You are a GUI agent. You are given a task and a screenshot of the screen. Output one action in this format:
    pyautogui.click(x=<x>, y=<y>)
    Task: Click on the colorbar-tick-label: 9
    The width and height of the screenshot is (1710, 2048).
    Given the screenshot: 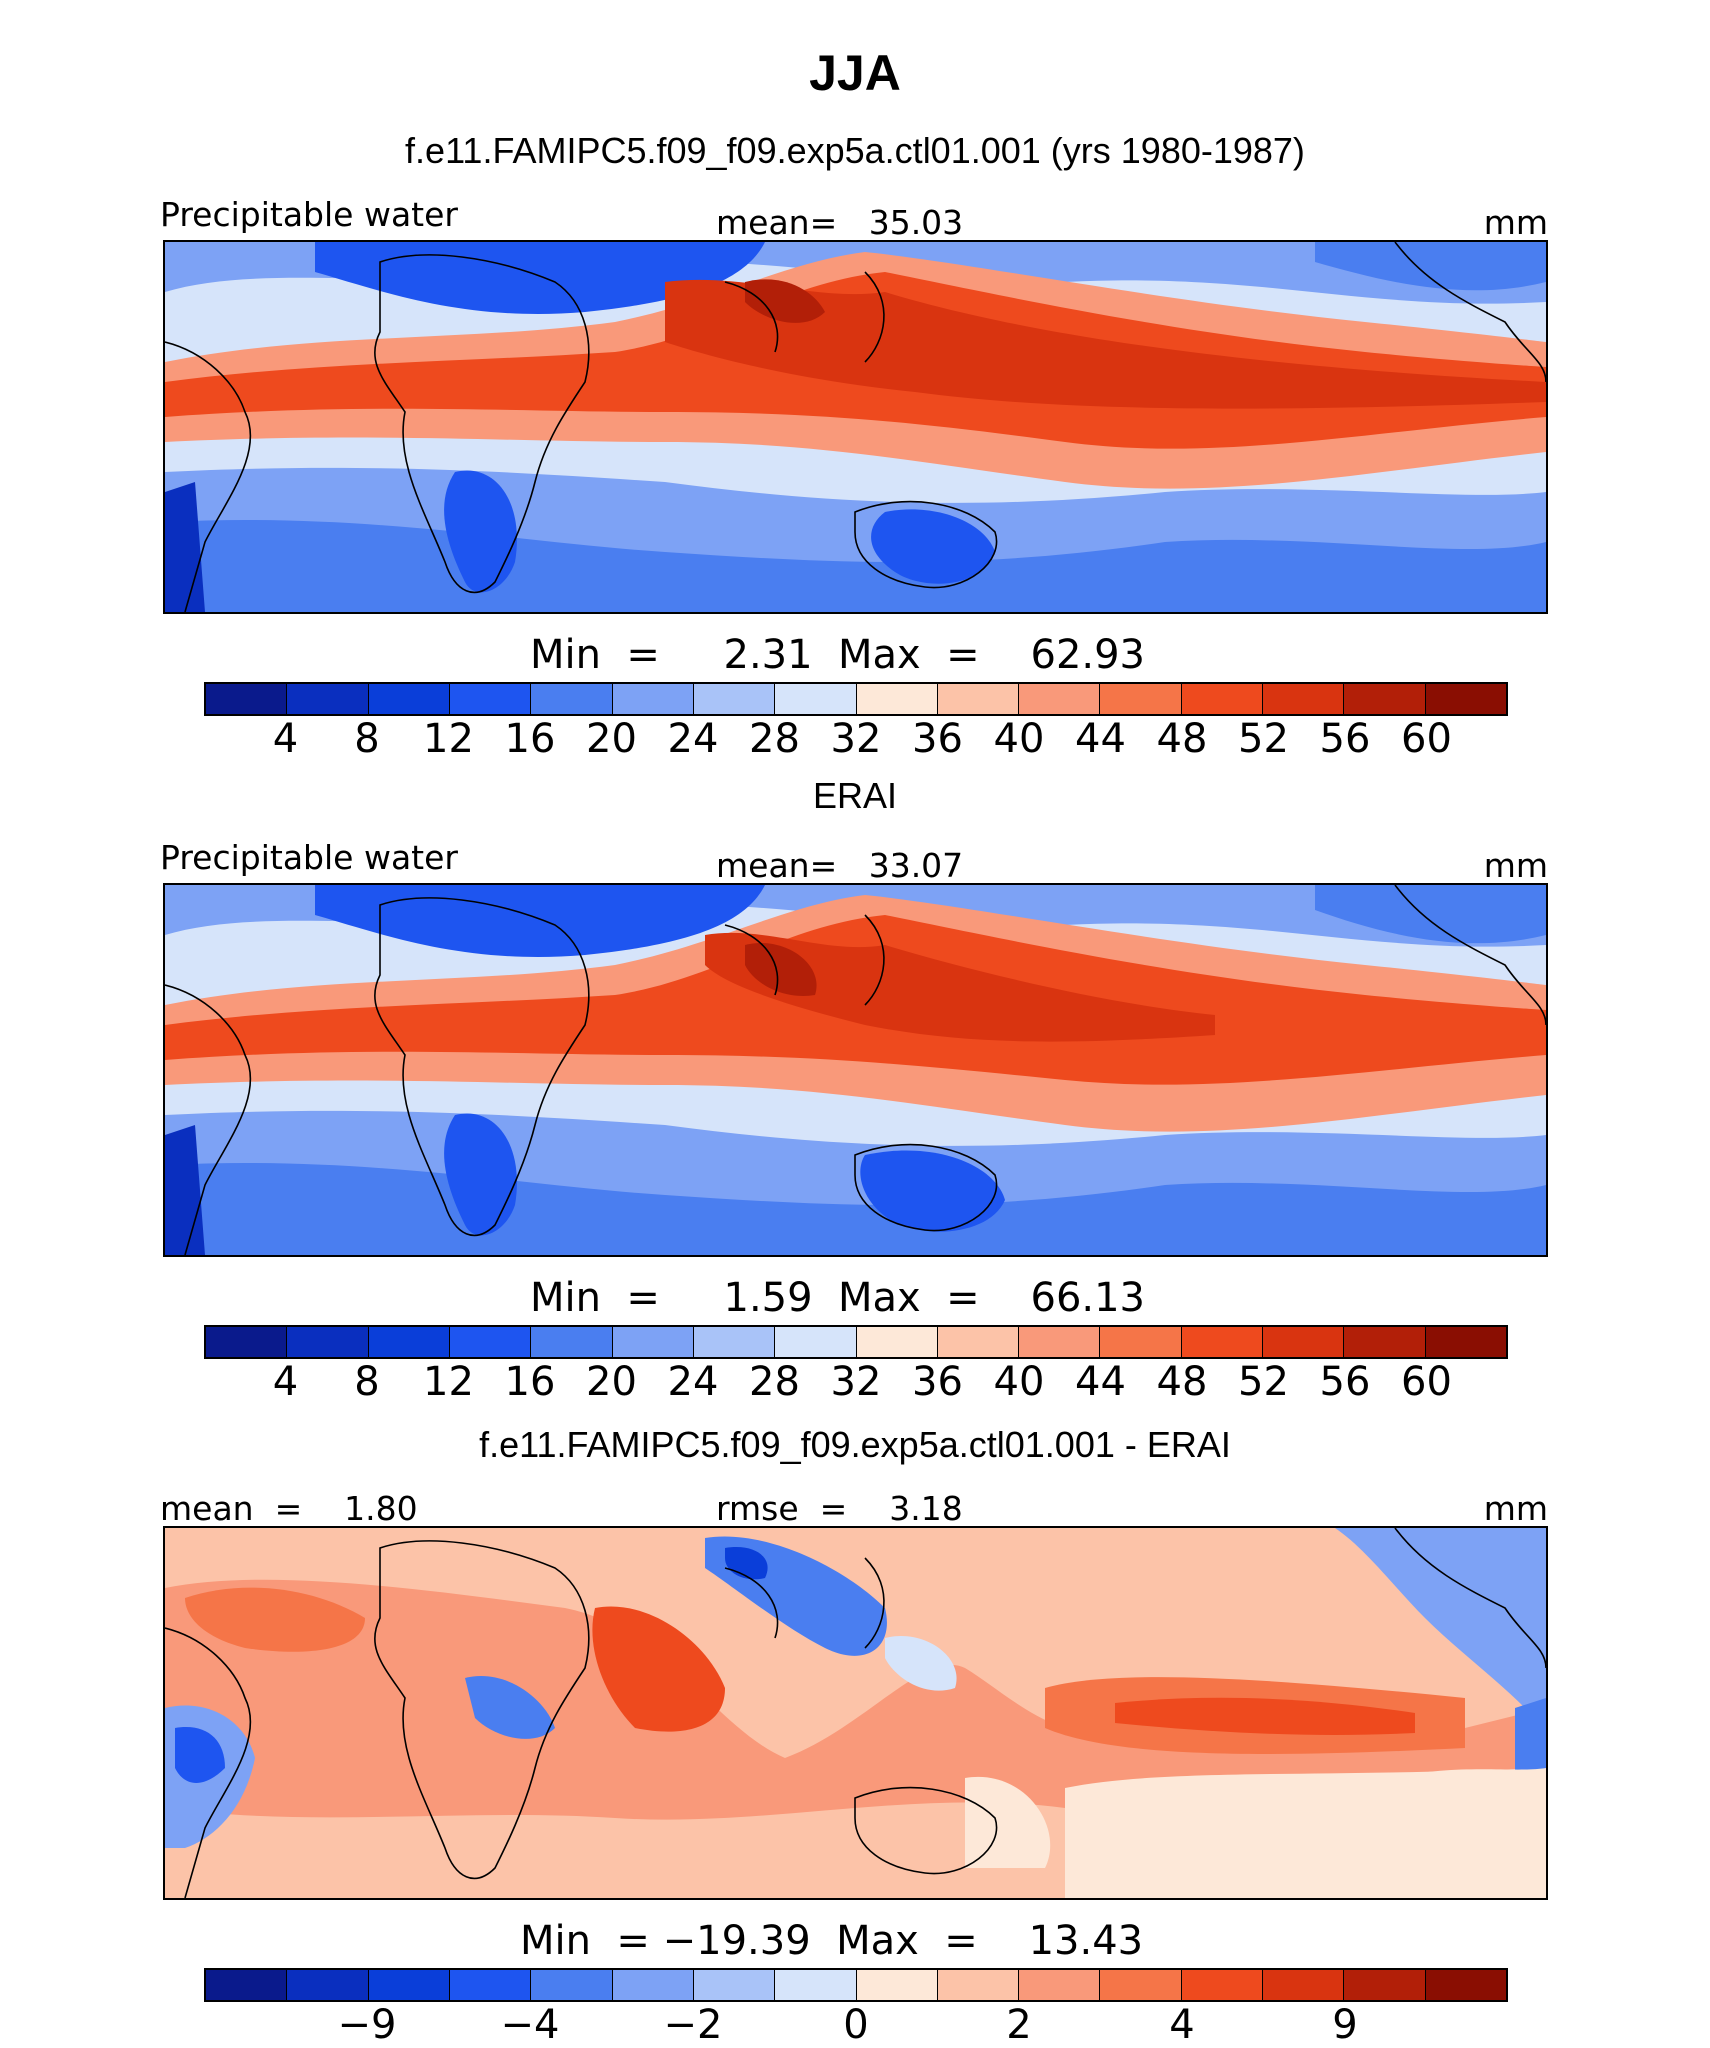 What is the action you would take?
    pyautogui.click(x=1345, y=2025)
    